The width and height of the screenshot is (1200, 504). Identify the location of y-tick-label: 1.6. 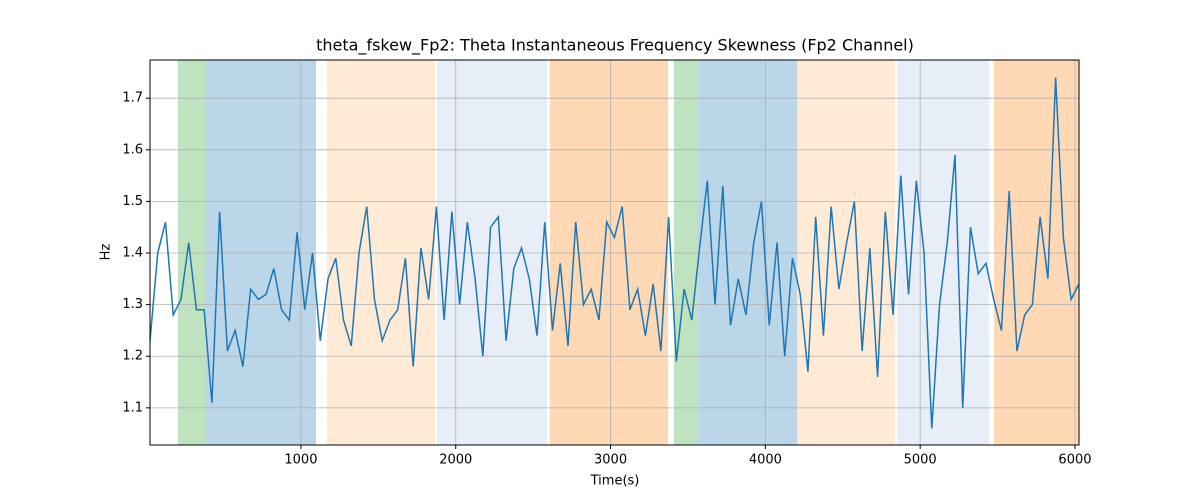
(132, 149).